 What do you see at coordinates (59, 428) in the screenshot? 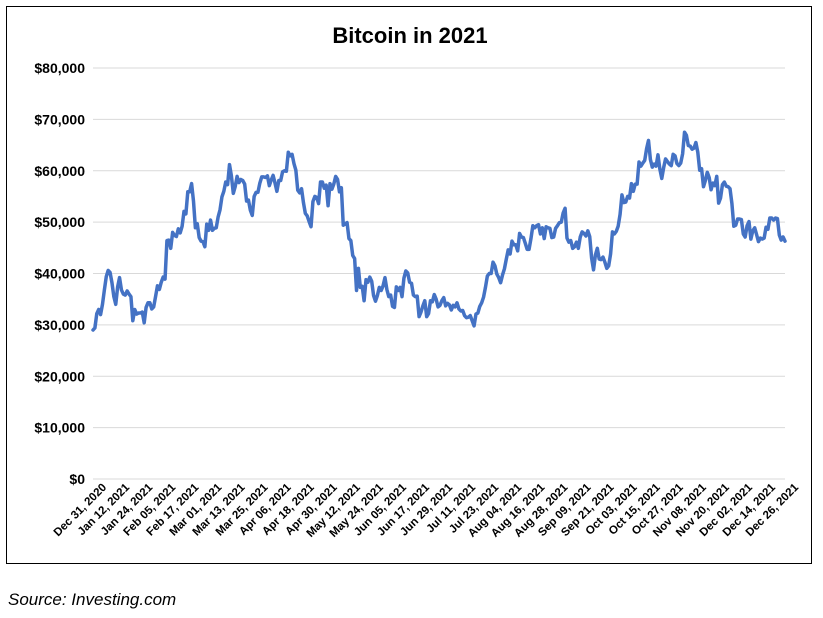
I see `y-tick-label: $10,000` at bounding box center [59, 428].